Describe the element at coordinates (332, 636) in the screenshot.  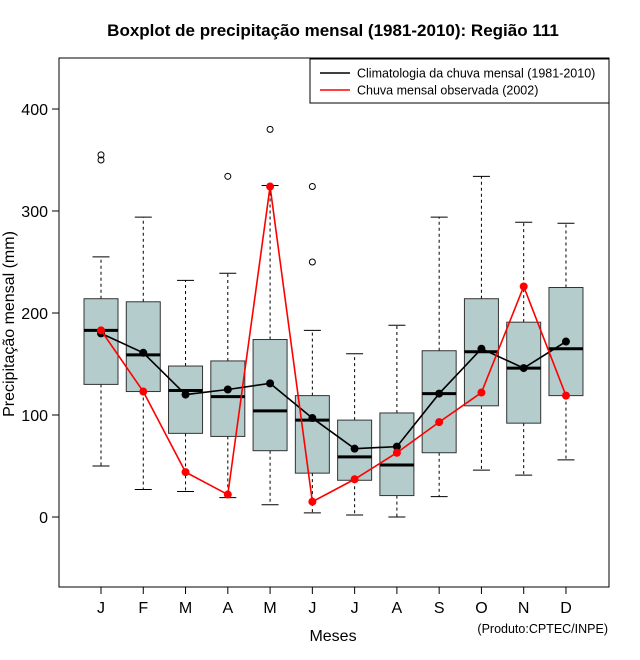
I see `x-axis-label: Meses` at that location.